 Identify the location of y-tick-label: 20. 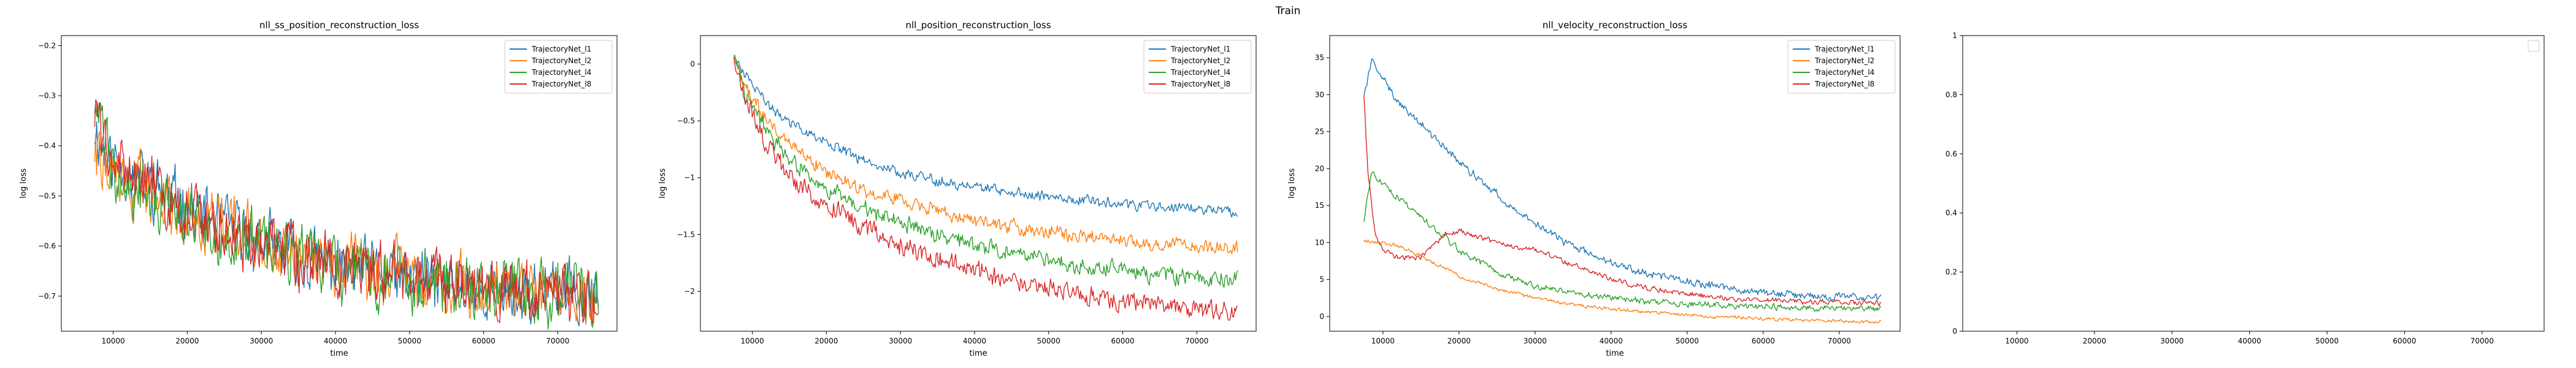
(1319, 168).